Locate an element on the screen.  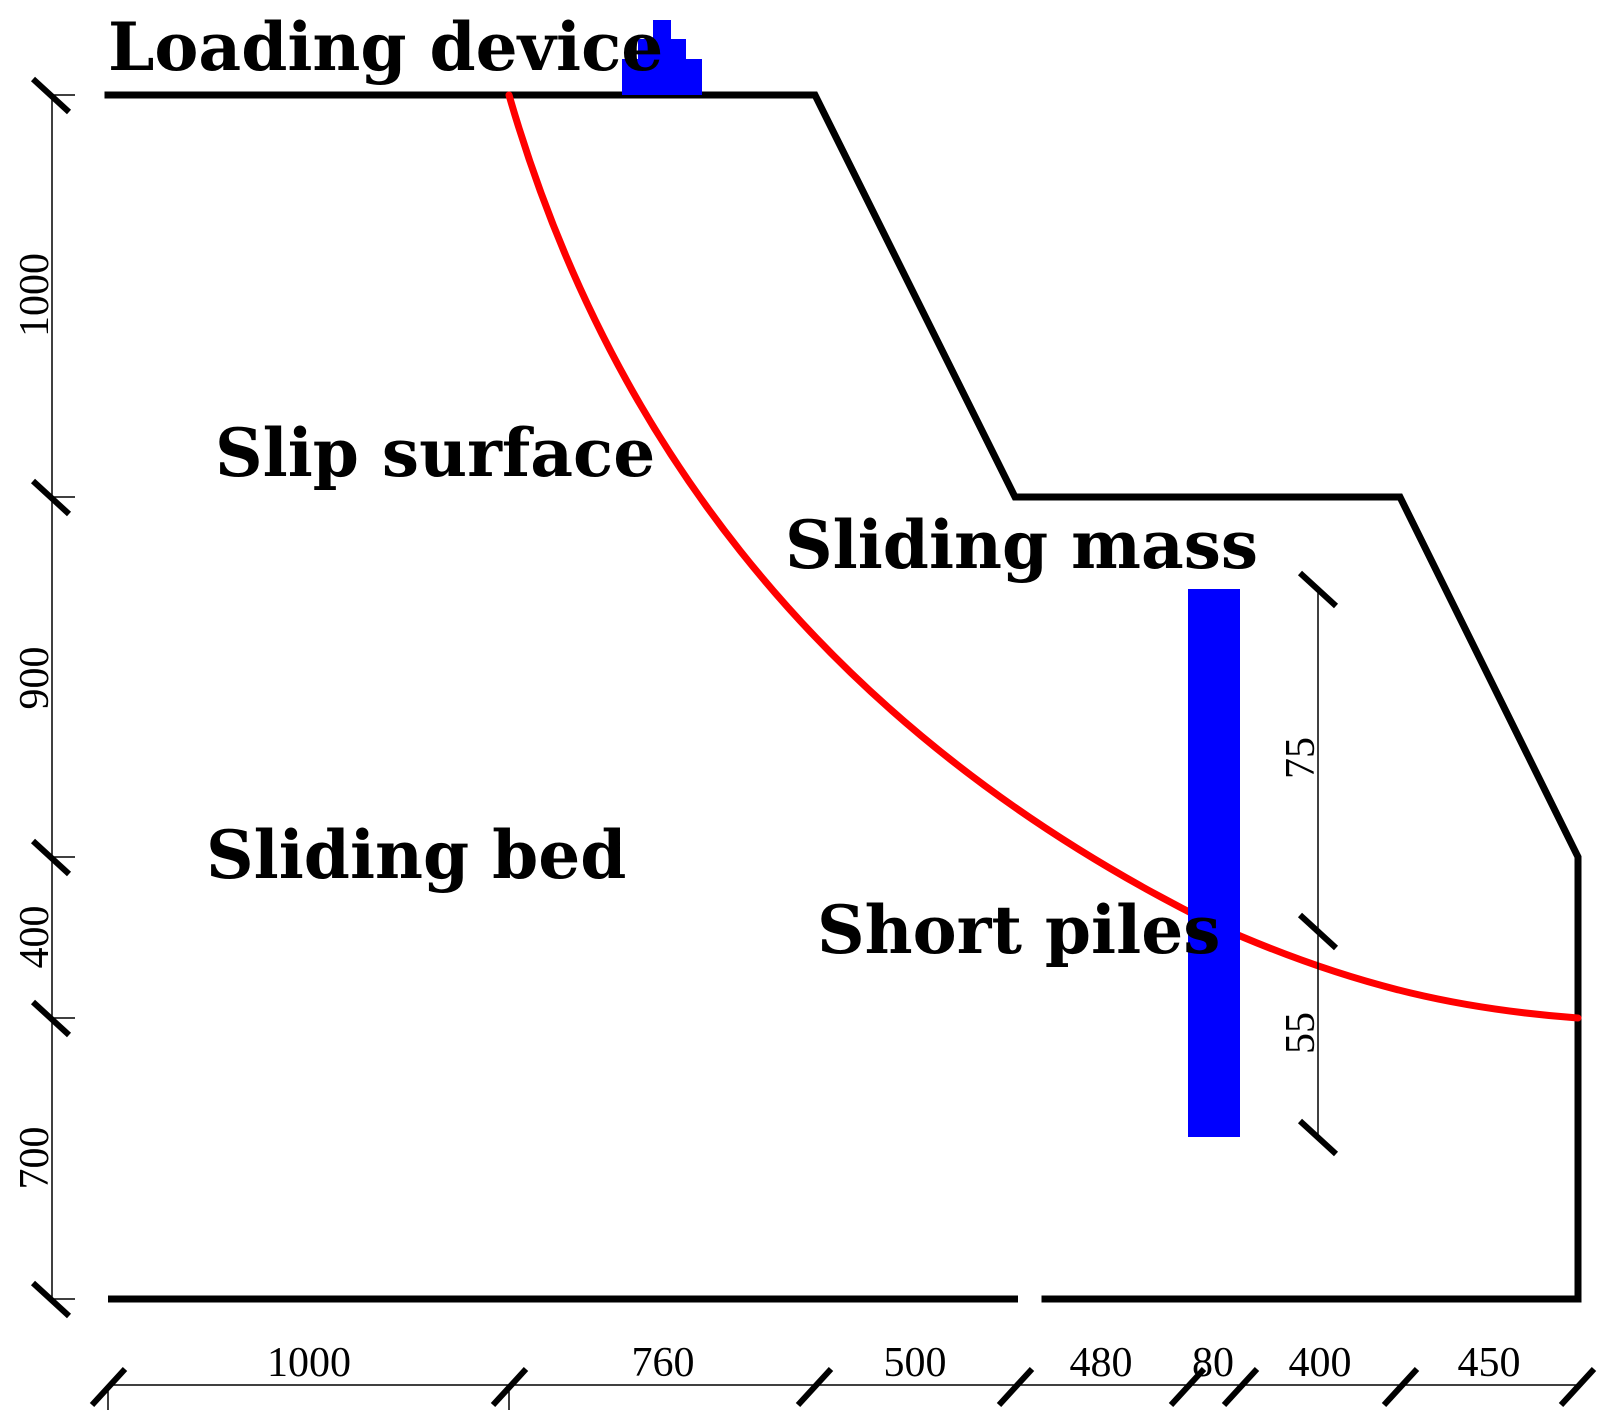
bottom-dimension-480: 480 is located at coordinates (1101, 1363).